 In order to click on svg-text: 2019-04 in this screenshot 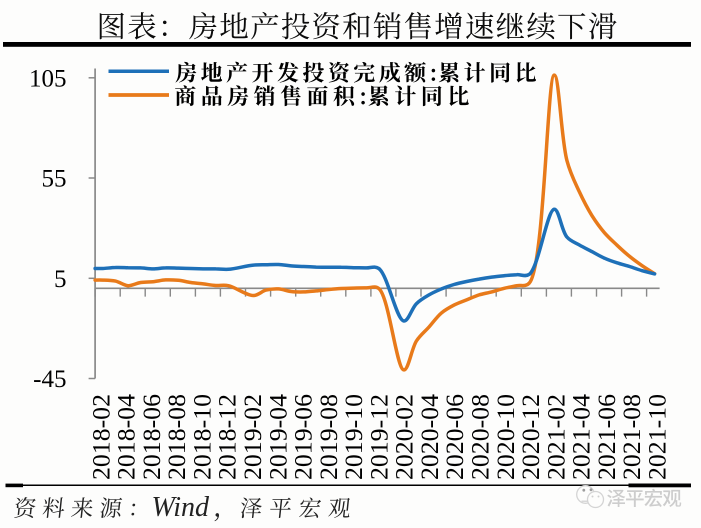, I will do `click(277, 437)`.